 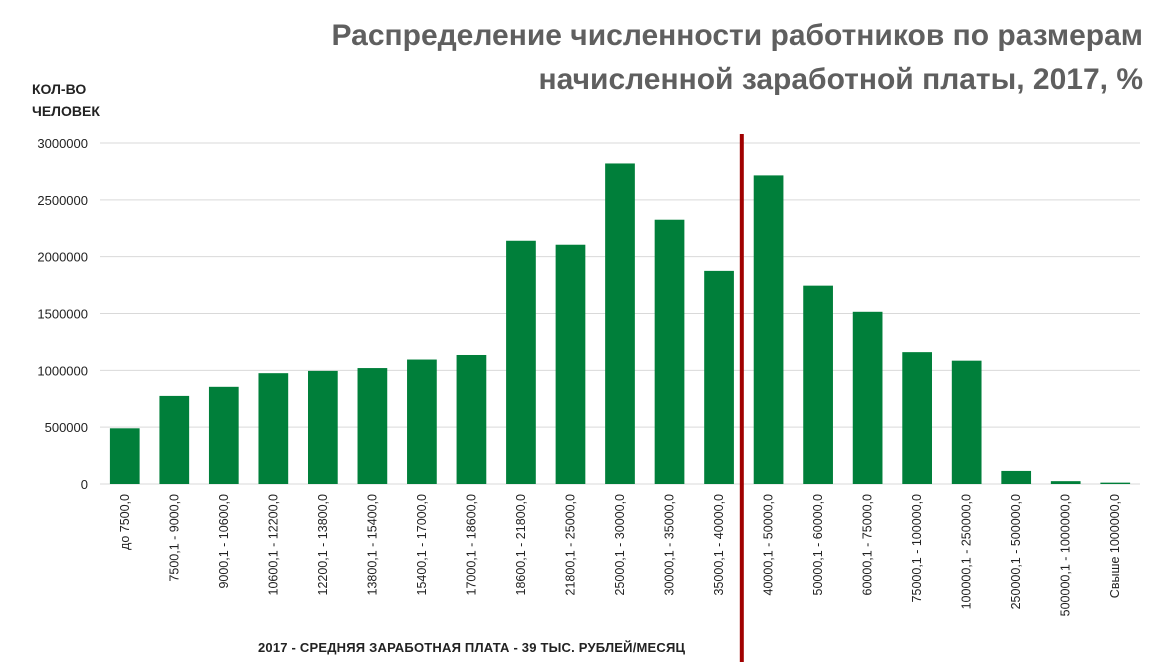 What do you see at coordinates (125, 522) in the screenshot?
I see `x-tick-label: до 7500,0` at bounding box center [125, 522].